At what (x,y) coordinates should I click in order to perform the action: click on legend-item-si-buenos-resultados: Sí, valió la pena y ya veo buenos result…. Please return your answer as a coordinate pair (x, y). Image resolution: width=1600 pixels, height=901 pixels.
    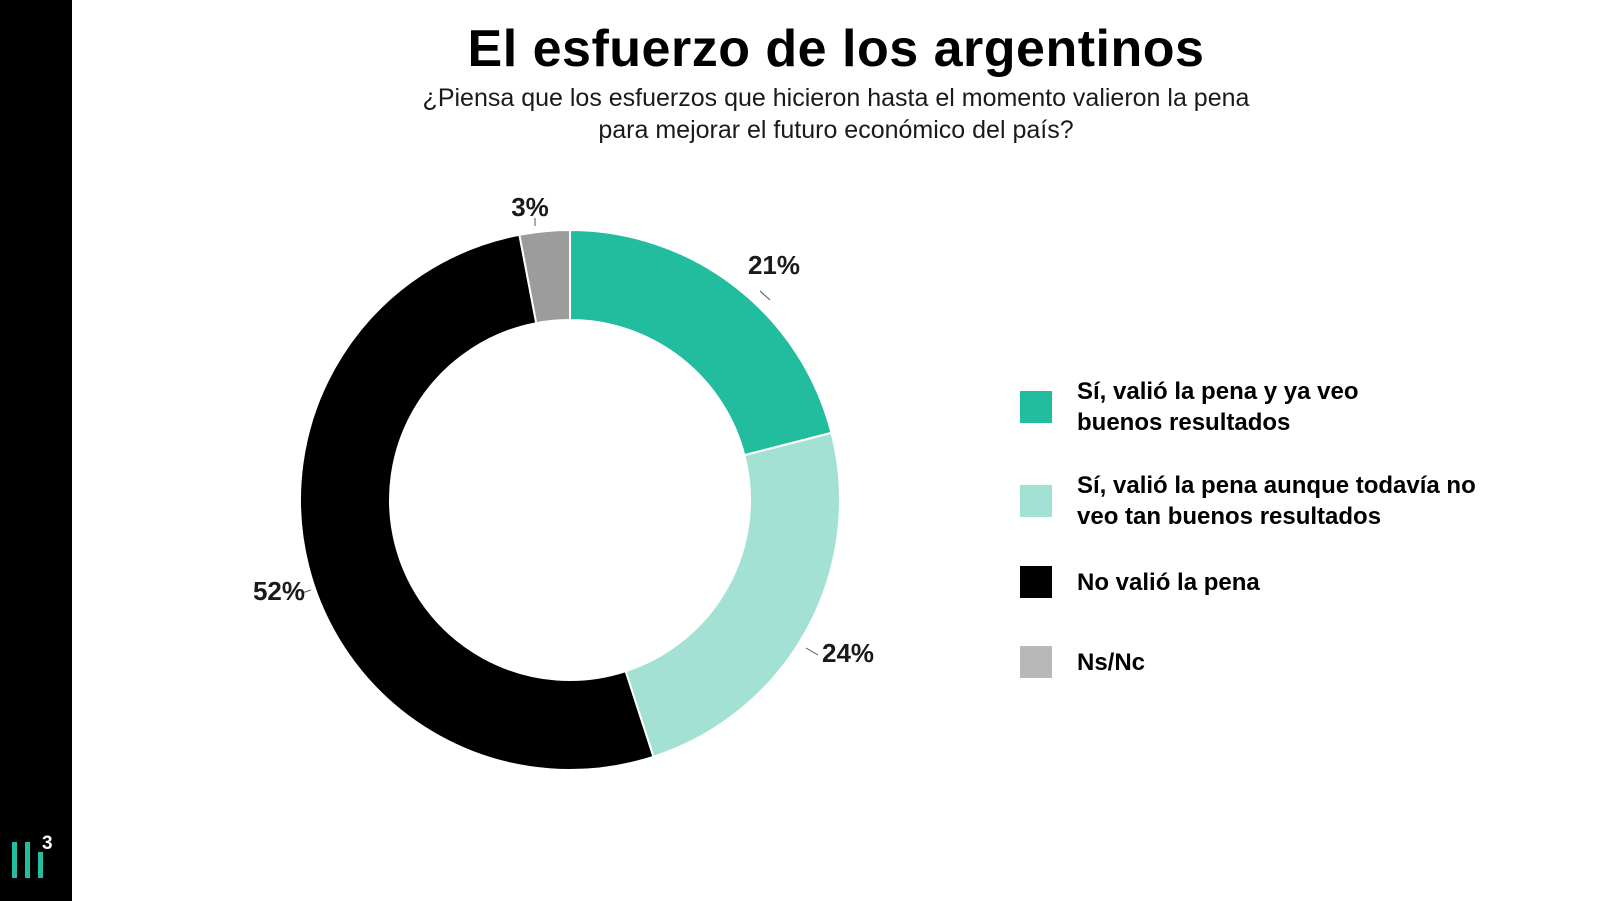
    Looking at the image, I should click on (1298, 407).